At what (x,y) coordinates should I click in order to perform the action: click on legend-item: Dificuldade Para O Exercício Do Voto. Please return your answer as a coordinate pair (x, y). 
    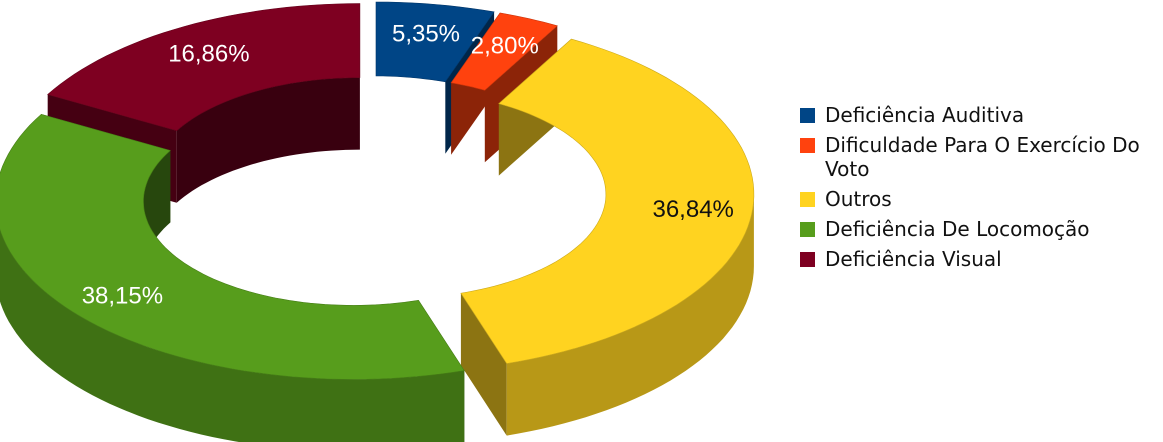
    Looking at the image, I should click on (980, 157).